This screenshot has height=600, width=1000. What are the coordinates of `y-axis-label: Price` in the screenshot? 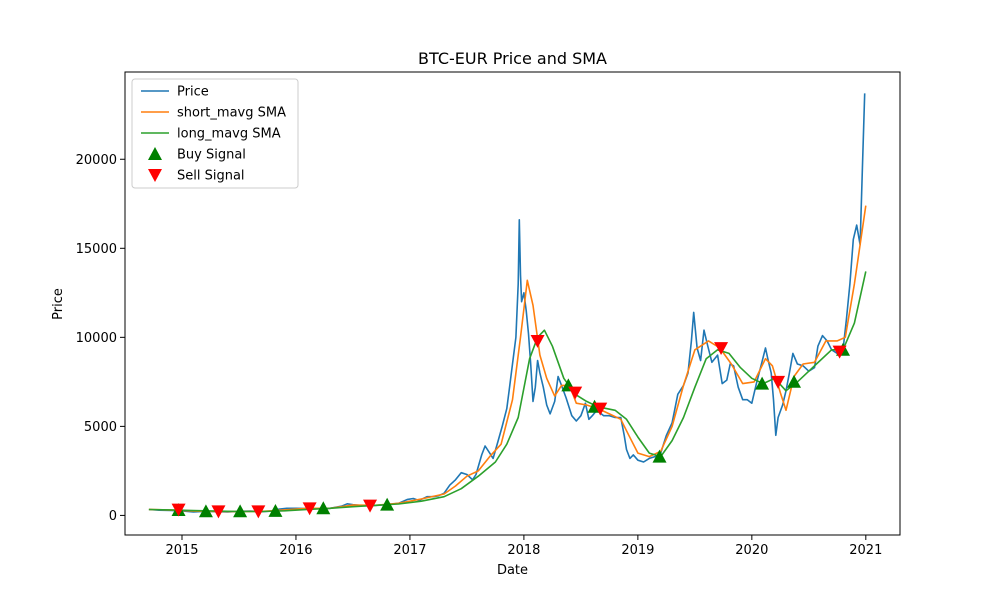 It's located at (58, 304).